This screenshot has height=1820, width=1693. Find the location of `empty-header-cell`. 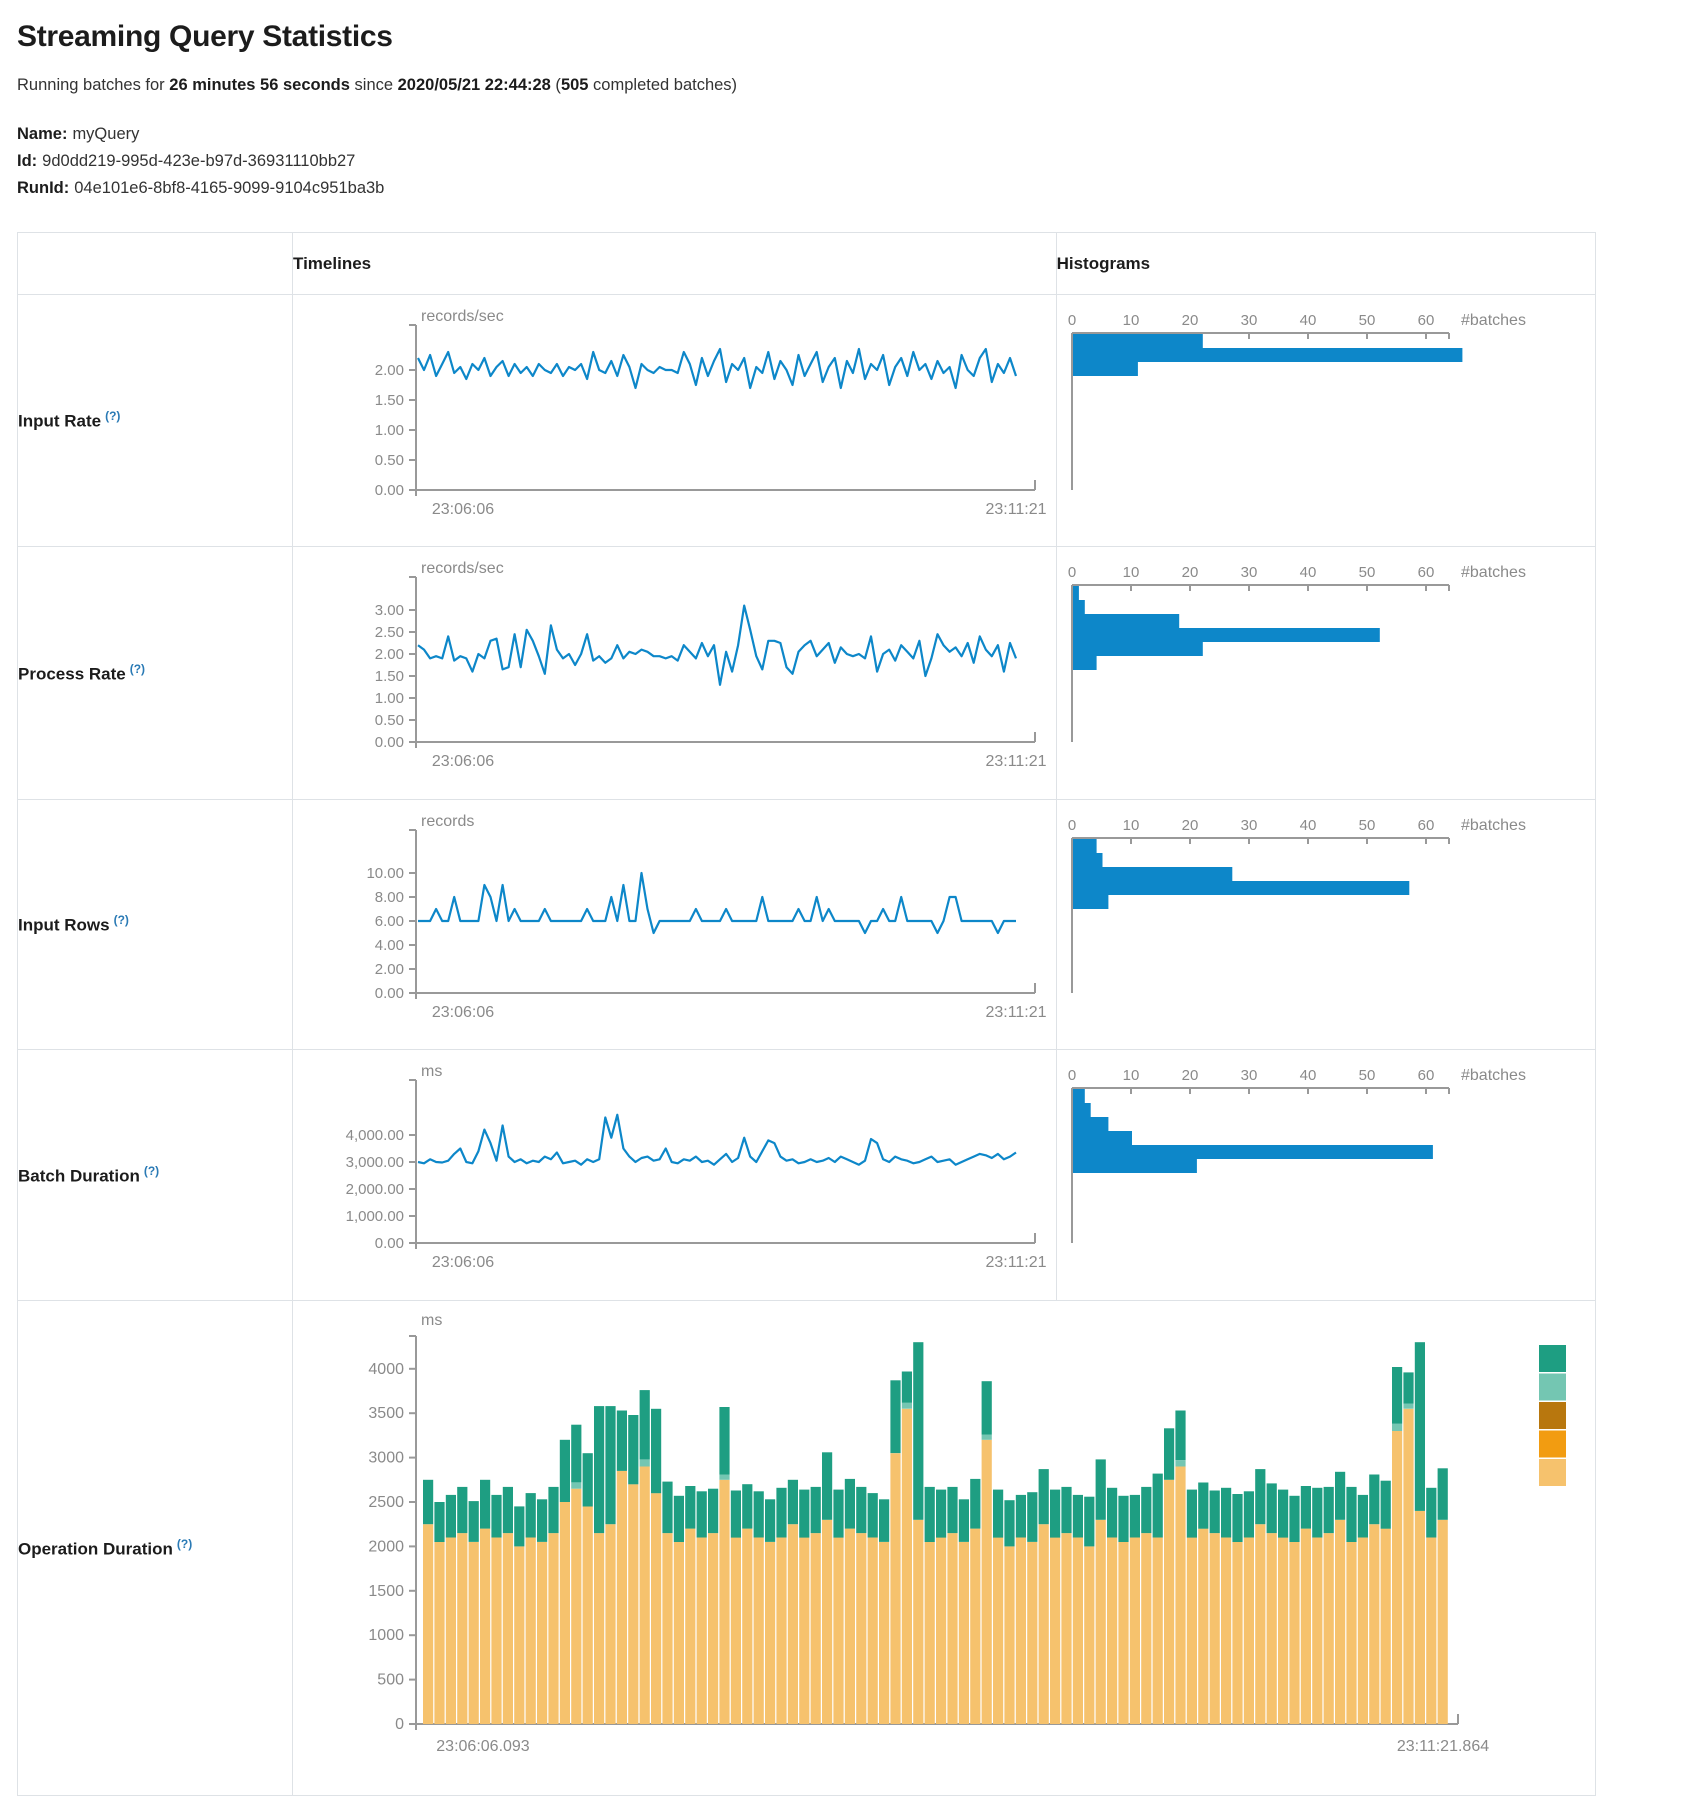

empty-header-cell is located at coordinates (155, 263).